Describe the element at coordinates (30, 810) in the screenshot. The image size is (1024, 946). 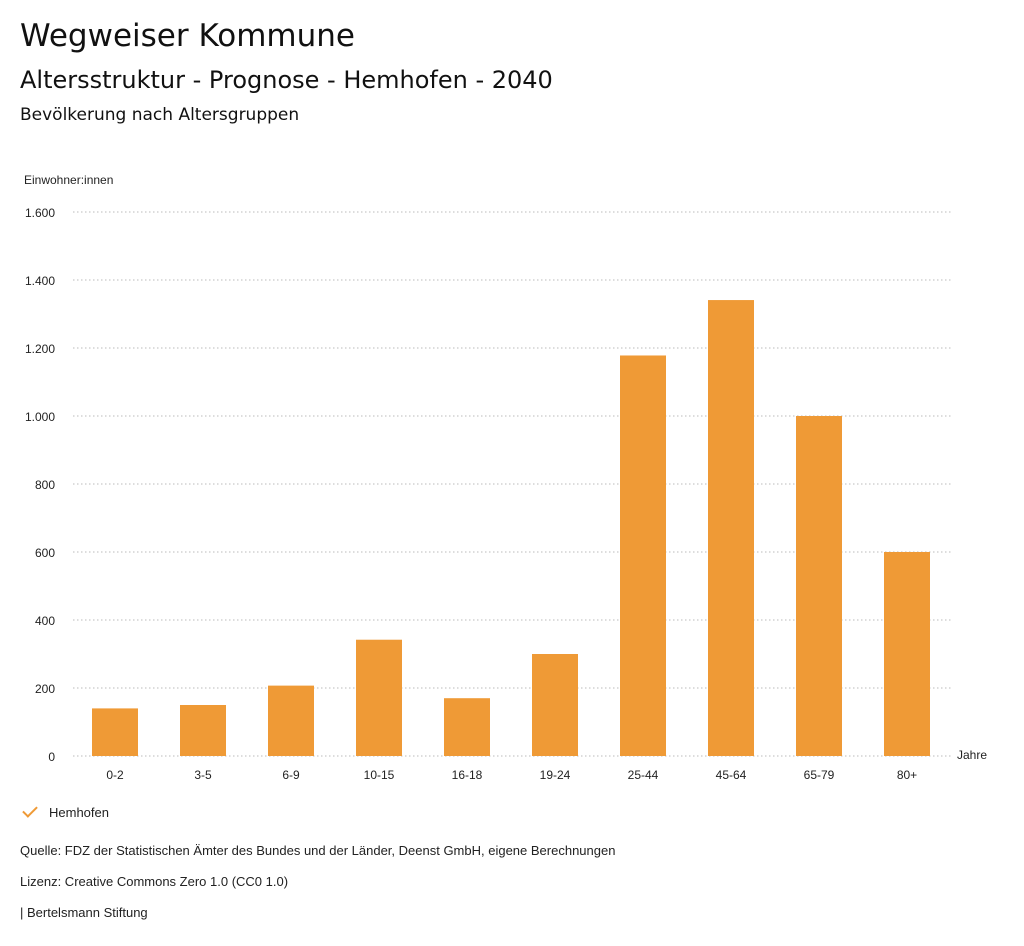
I see `check-icon` at that location.